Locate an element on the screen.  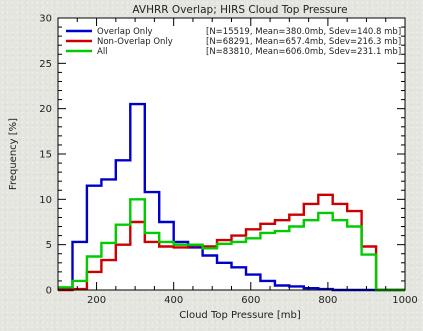
y-tick-label: 5 is located at coordinates (49, 245).